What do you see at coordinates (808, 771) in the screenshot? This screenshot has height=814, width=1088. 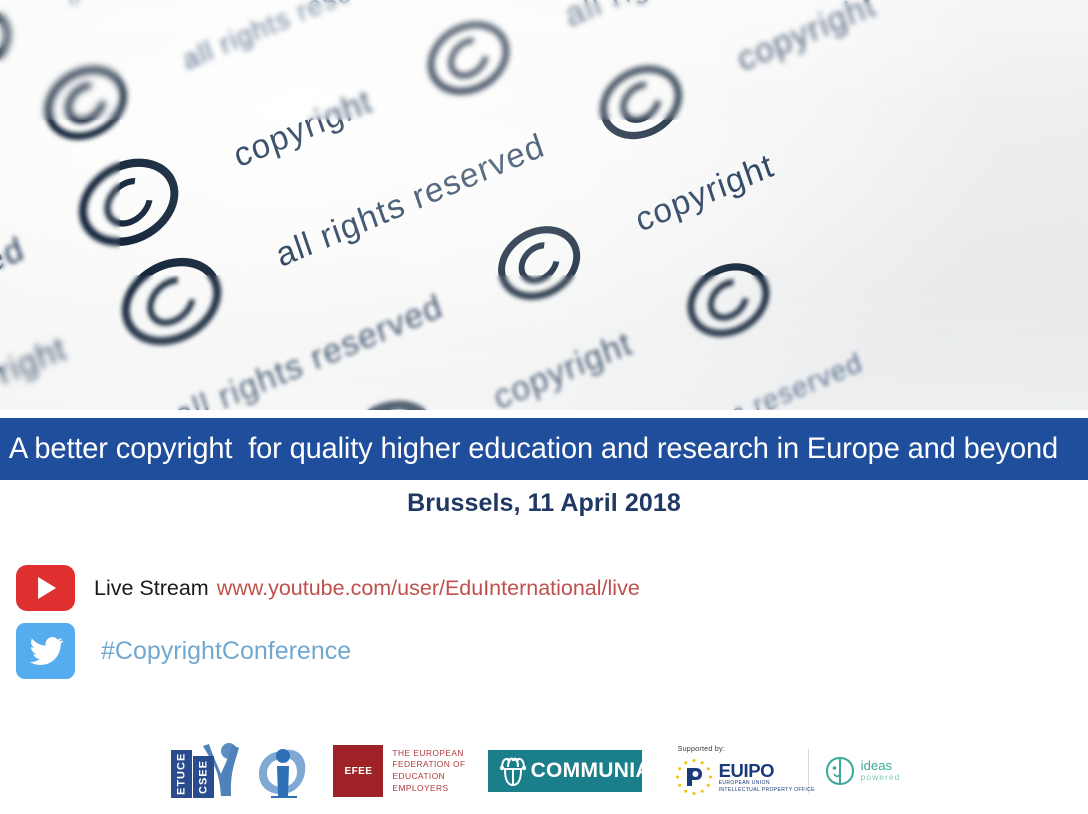 I see `logo-divider` at bounding box center [808, 771].